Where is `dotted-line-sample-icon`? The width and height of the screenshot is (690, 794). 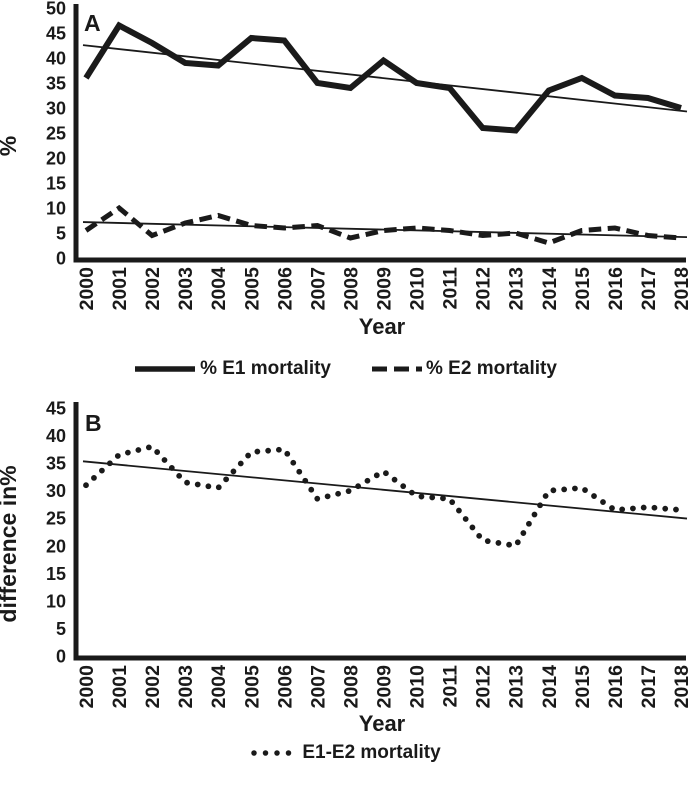 dotted-line-sample-icon is located at coordinates (275, 753).